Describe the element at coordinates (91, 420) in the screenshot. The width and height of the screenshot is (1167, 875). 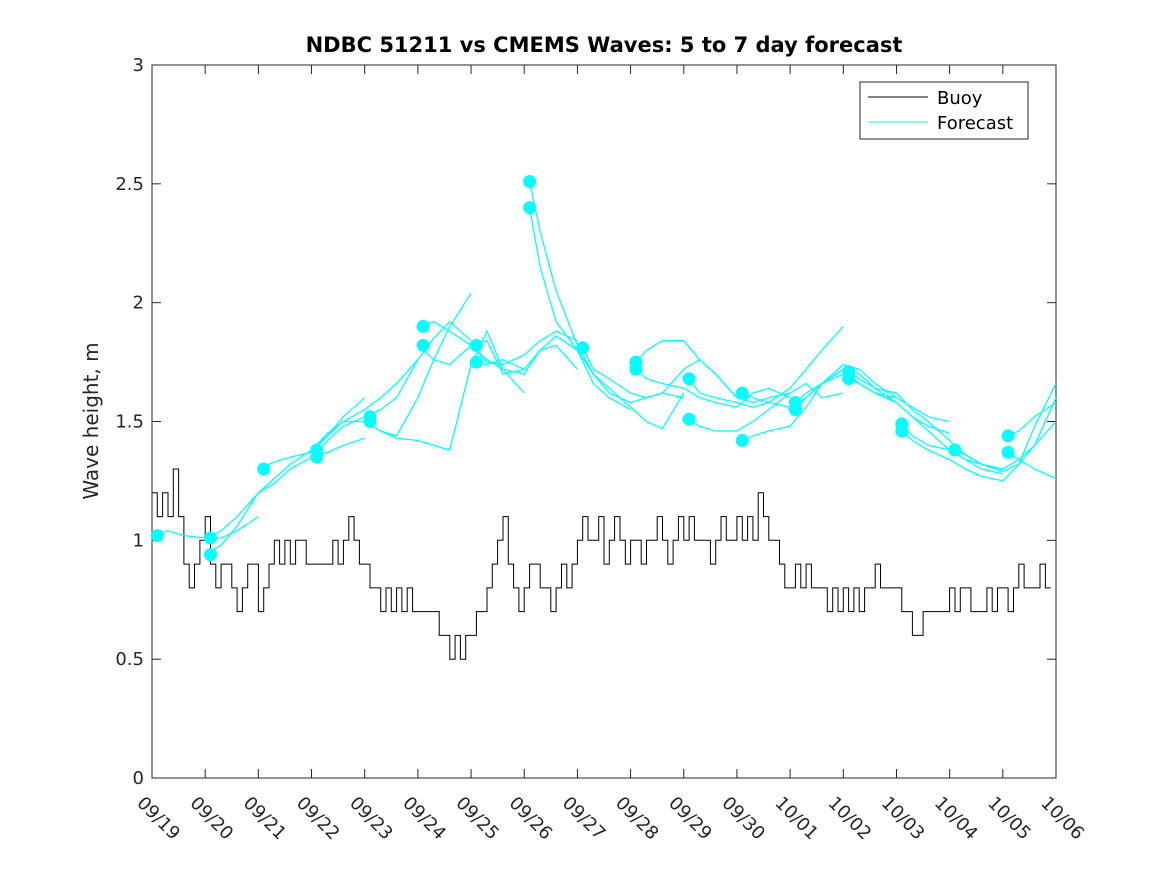
I see `y-axis-label: Wave height, m` at that location.